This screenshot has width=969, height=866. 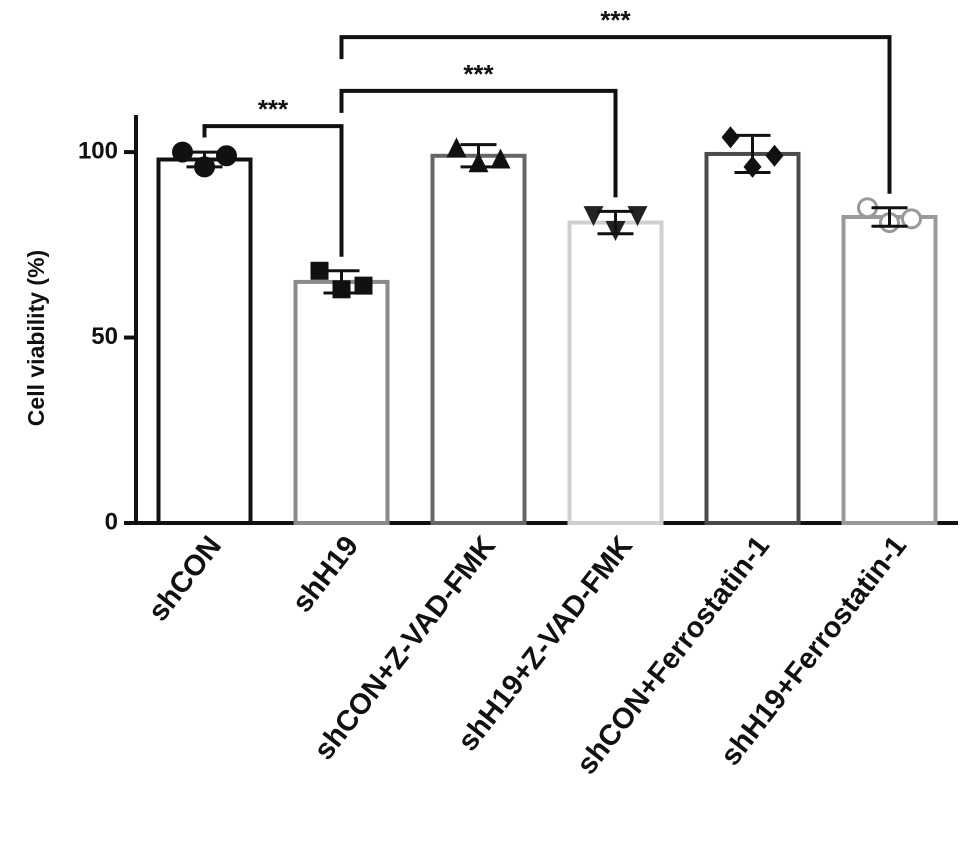 I want to click on y-tick-label: 100, so click(x=98, y=150).